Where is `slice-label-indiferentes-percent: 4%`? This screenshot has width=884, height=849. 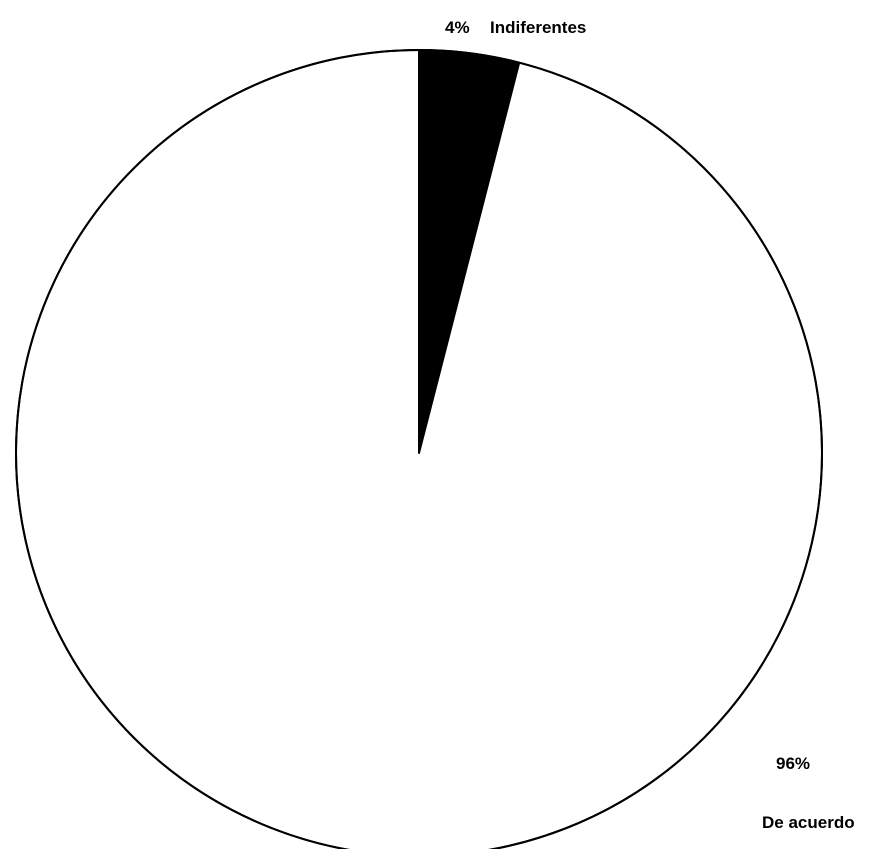
slice-label-indiferentes-percent: 4% is located at coordinates (457, 27).